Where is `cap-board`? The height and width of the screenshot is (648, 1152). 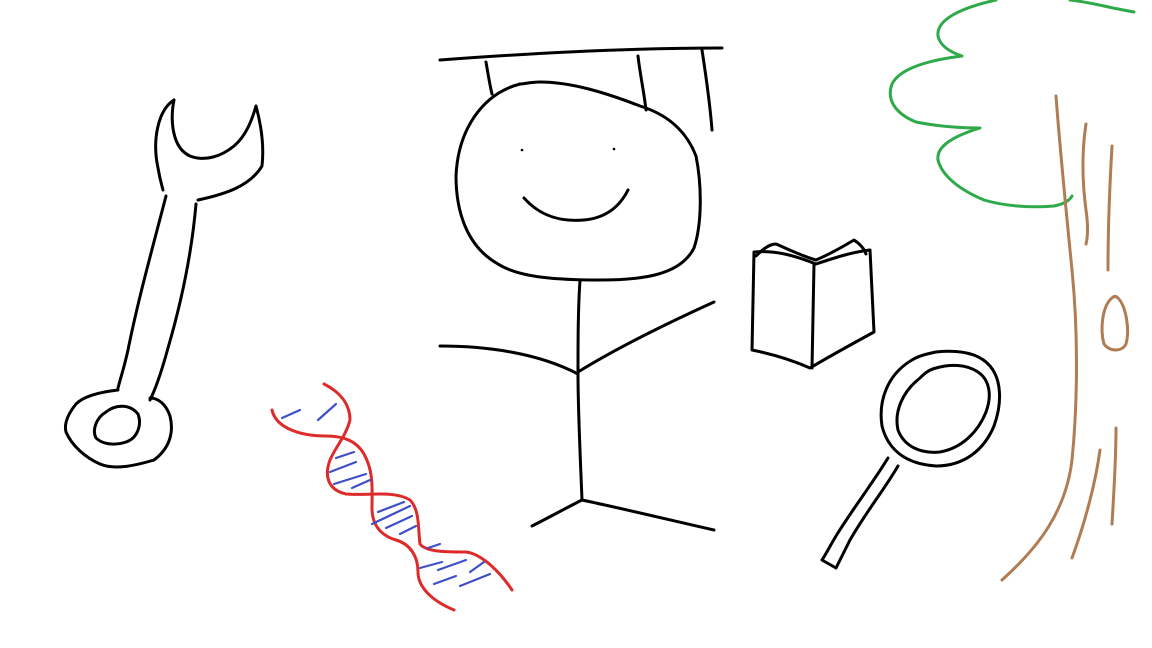 cap-board is located at coordinates (581, 54).